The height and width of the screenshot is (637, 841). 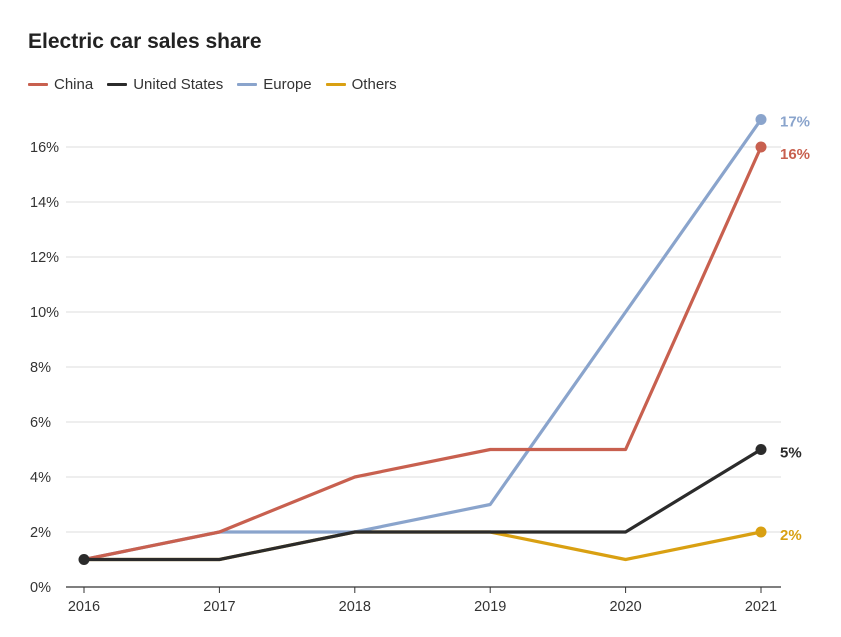 What do you see at coordinates (761, 532) in the screenshot?
I see `end-point-others` at bounding box center [761, 532].